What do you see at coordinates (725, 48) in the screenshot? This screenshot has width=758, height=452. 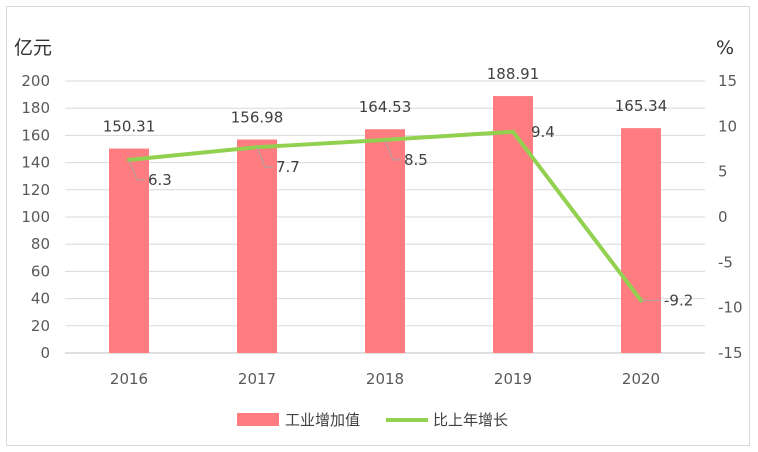 I see `right-axis-unit: %` at bounding box center [725, 48].